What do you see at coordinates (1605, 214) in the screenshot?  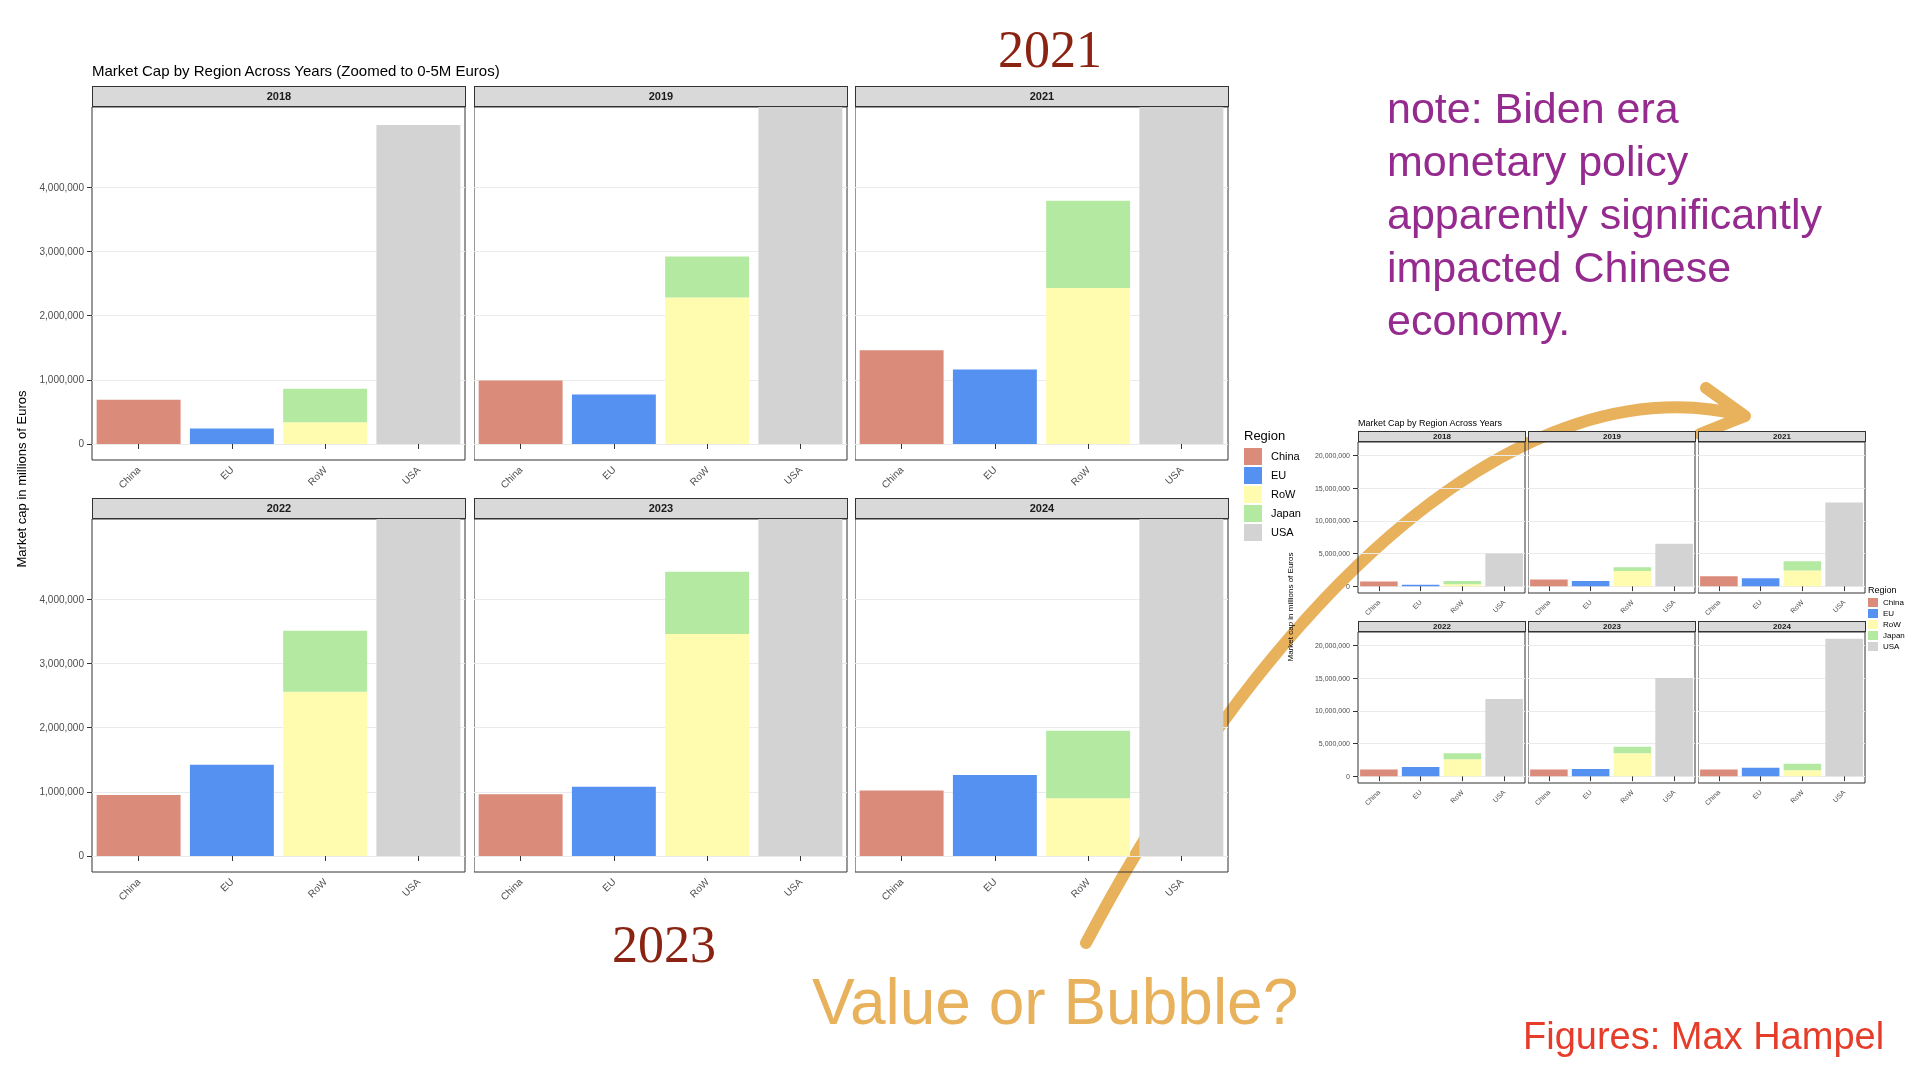 I see `text: note: Biden era monetary policy apparently significantly impacted Chinese economy.` at bounding box center [1605, 214].